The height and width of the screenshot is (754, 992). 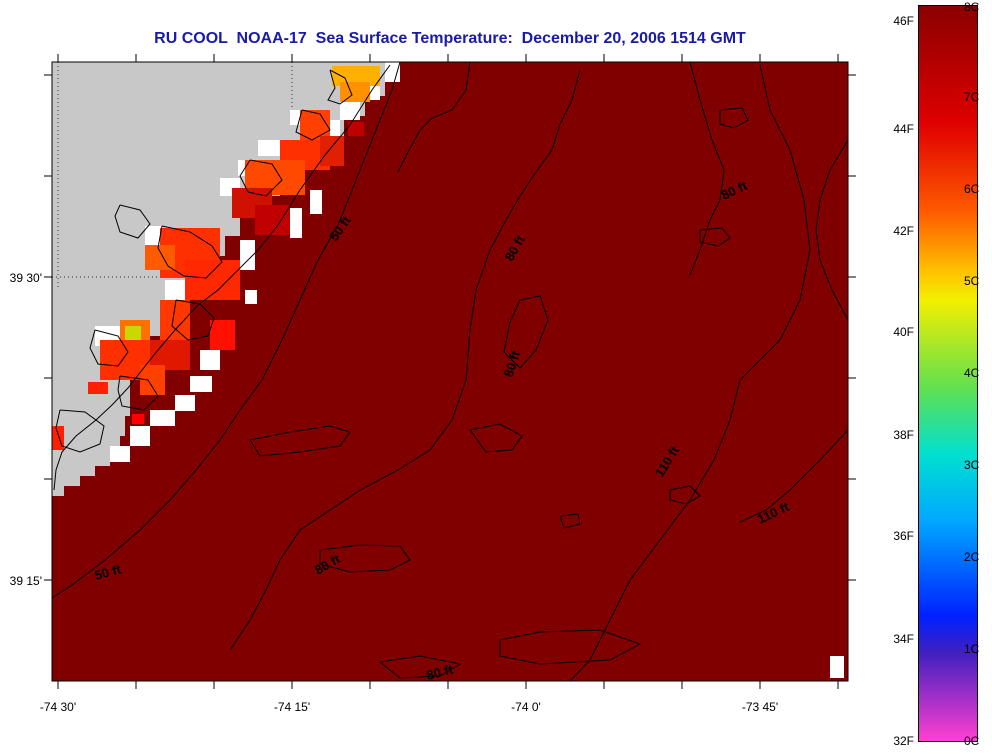 What do you see at coordinates (440, 672) in the screenshot?
I see `contour-label-80ft-e: 80 ft` at bounding box center [440, 672].